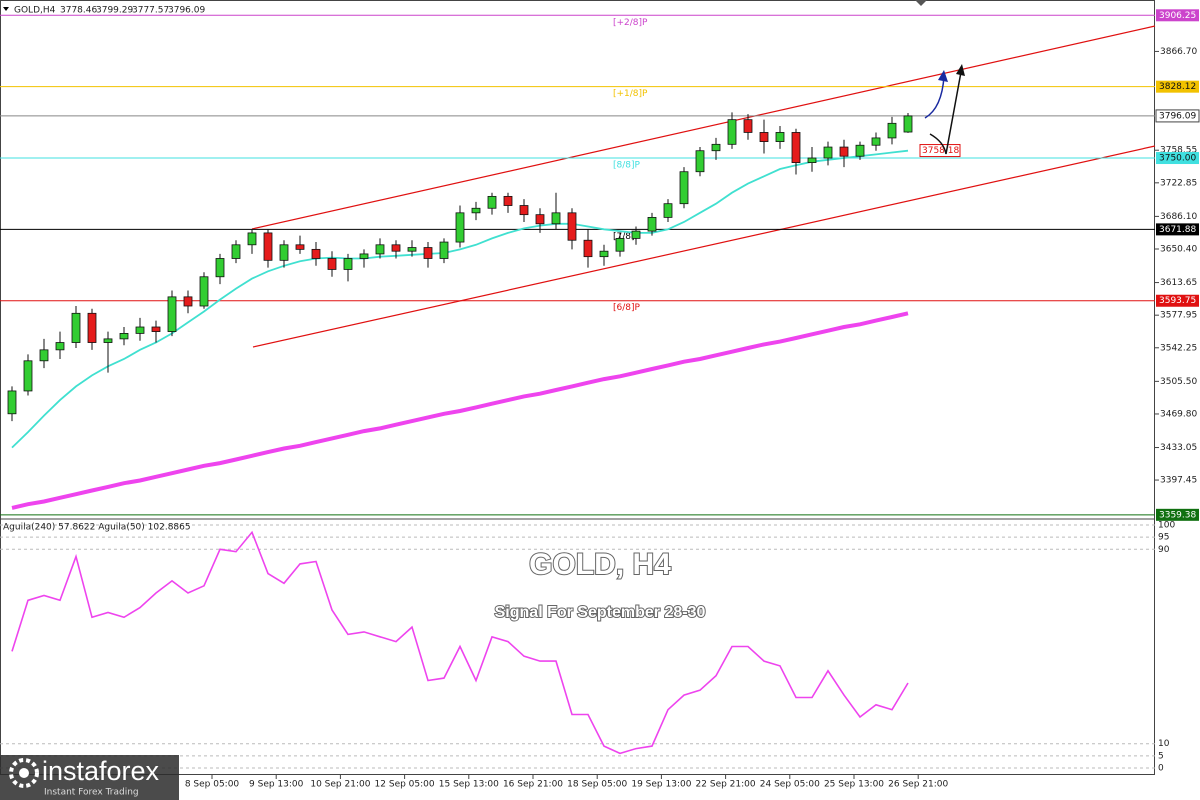  I want to click on x-tick-label: 24 Sep 05:00, so click(790, 785).